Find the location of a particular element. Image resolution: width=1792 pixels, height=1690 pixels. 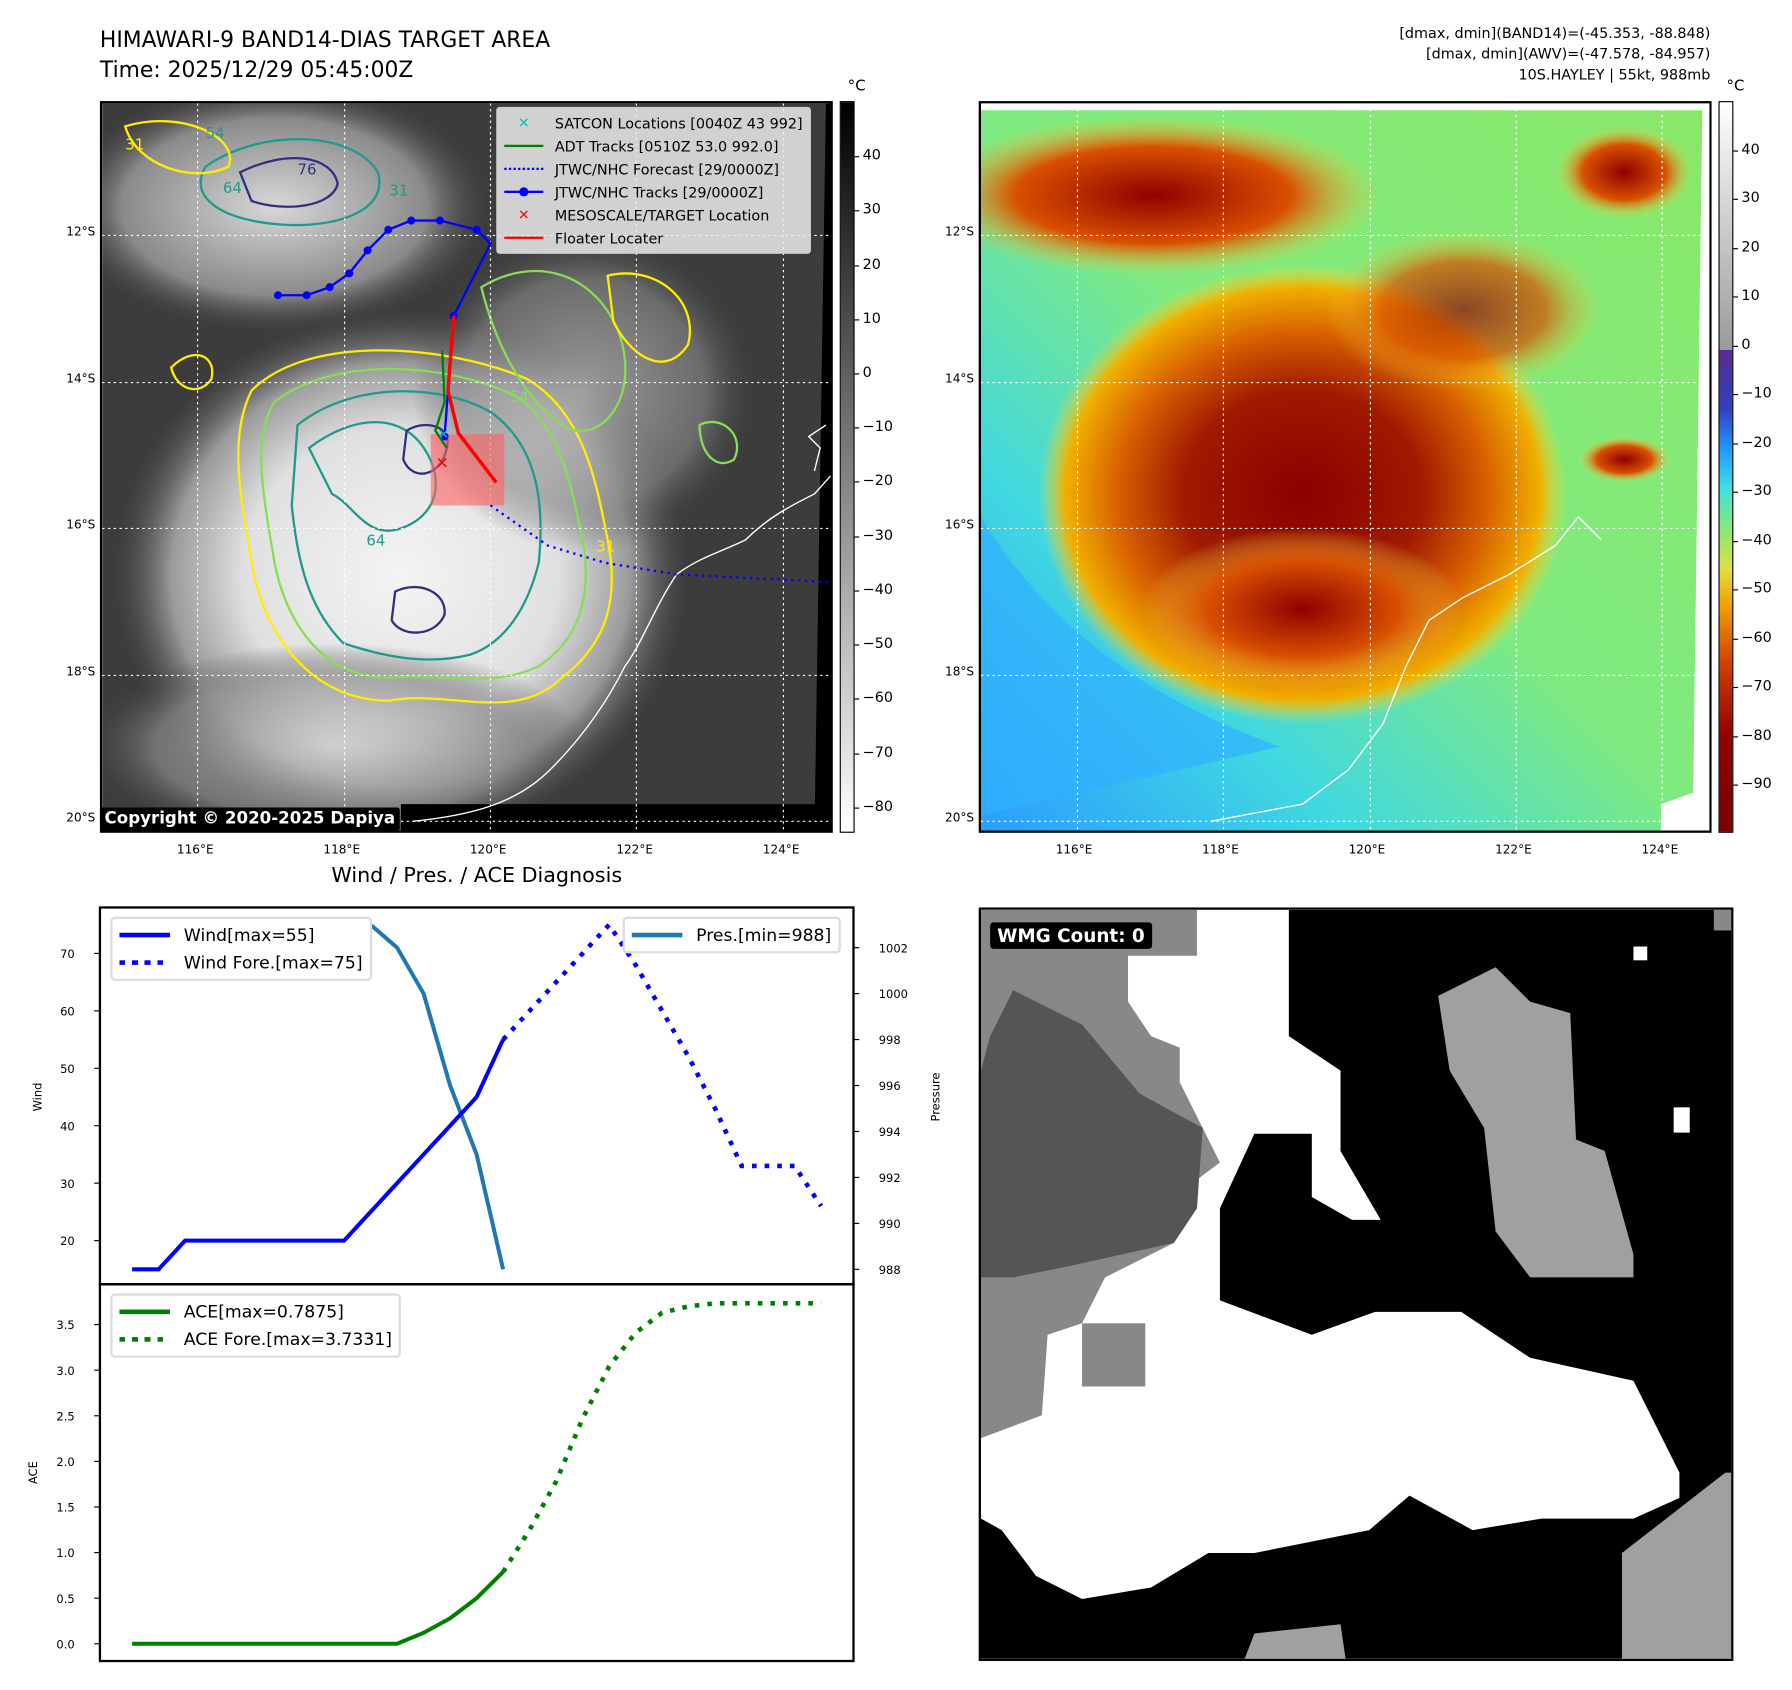

time-text: Time: 2025/12/29 05:45:00Z is located at coordinates (256, 70).